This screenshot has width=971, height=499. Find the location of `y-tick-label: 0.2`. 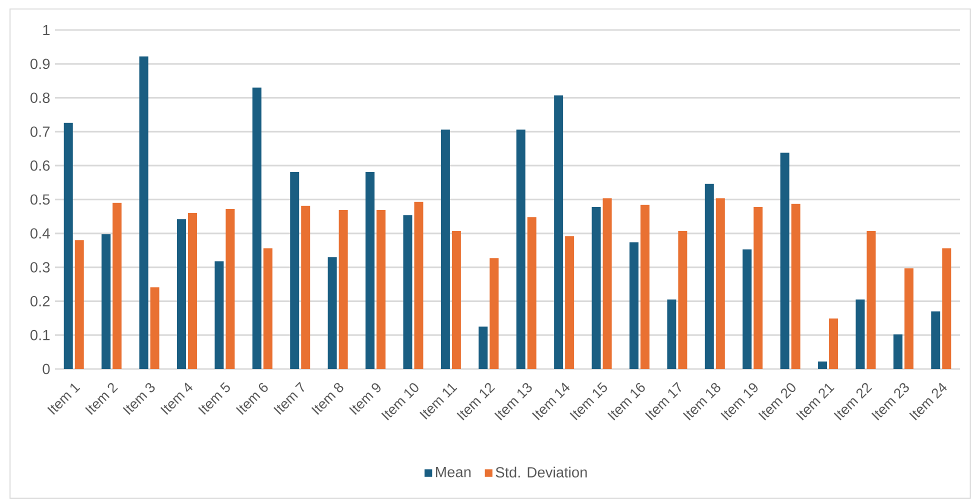

y-tick-label: 0.2 is located at coordinates (40, 301).